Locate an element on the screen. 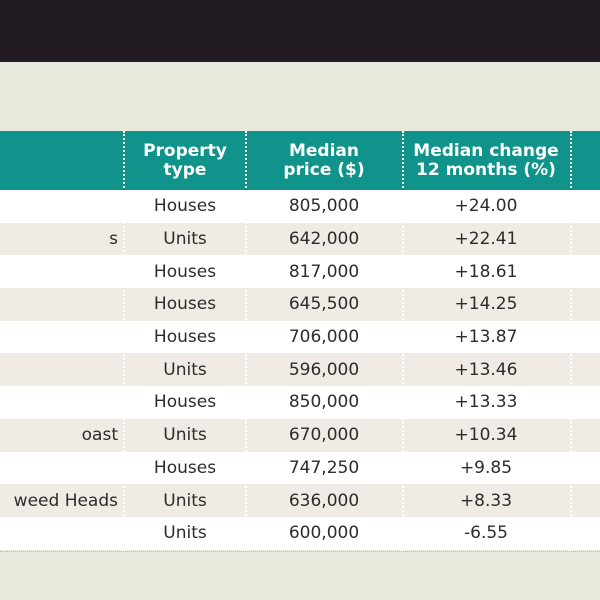 The width and height of the screenshot is (600, 600). cell-median-change: +9.85 is located at coordinates (486, 467).